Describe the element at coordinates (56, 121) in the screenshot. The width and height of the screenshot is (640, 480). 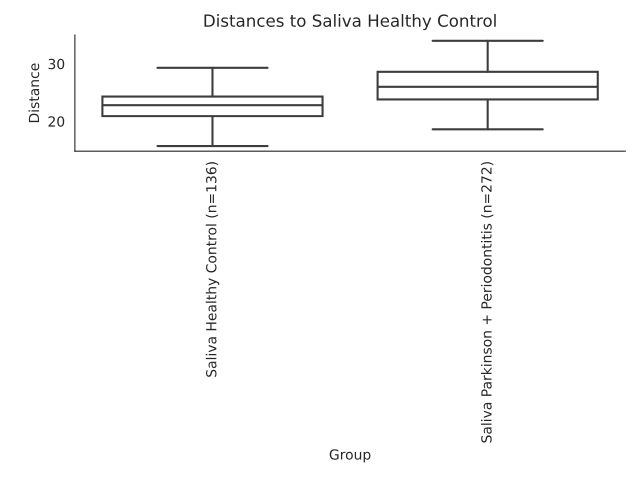
I see `y-tick-label: 20` at that location.